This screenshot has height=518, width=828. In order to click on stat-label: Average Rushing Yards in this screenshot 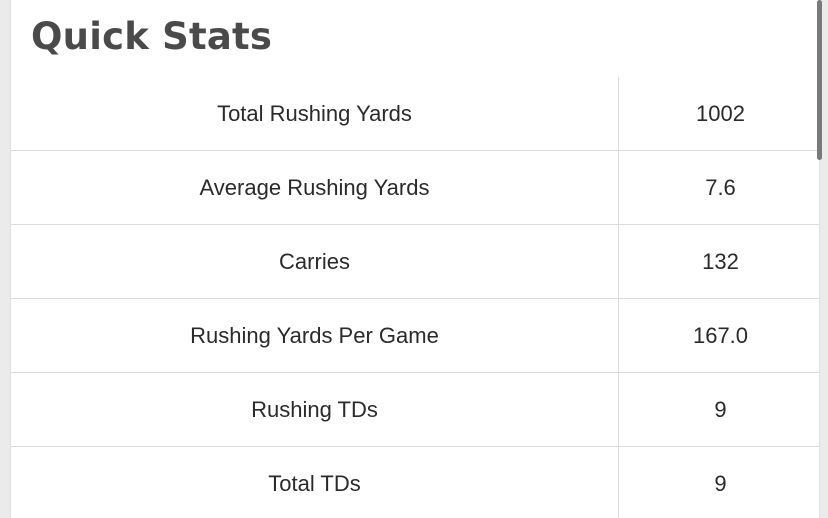, I will do `click(315, 187)`.